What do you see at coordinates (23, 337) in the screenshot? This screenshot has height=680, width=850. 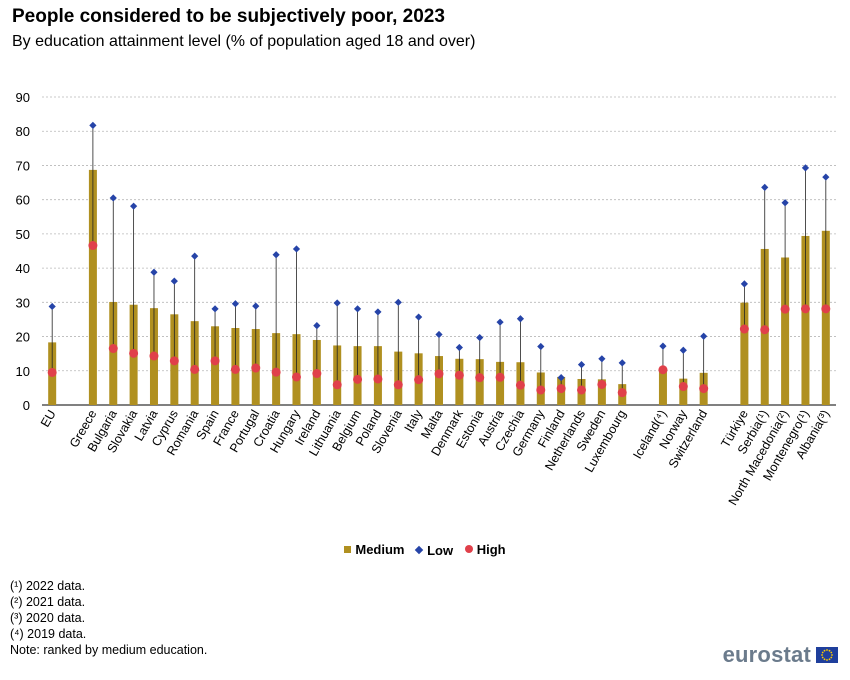 I see `y-tick-label: 20` at bounding box center [23, 337].